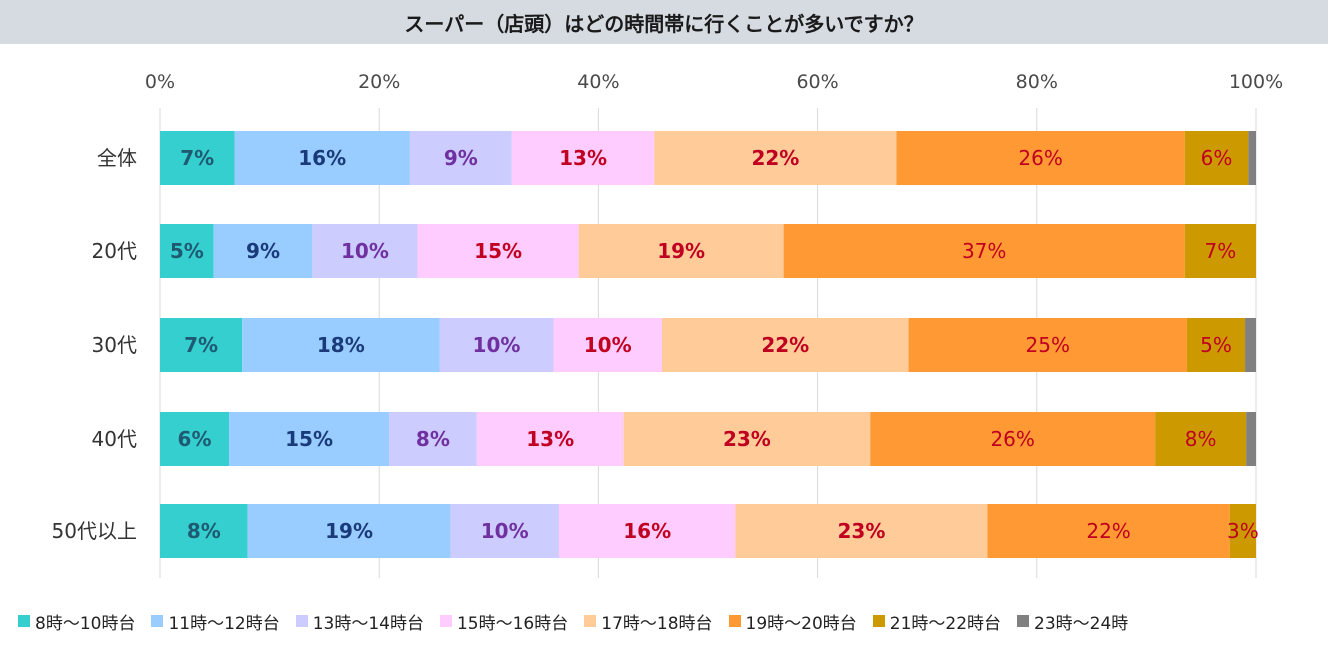  I want to click on chart-title-bar: スーパー（店頭）はどの時間帯に行くことが多いですか？, so click(664, 22).